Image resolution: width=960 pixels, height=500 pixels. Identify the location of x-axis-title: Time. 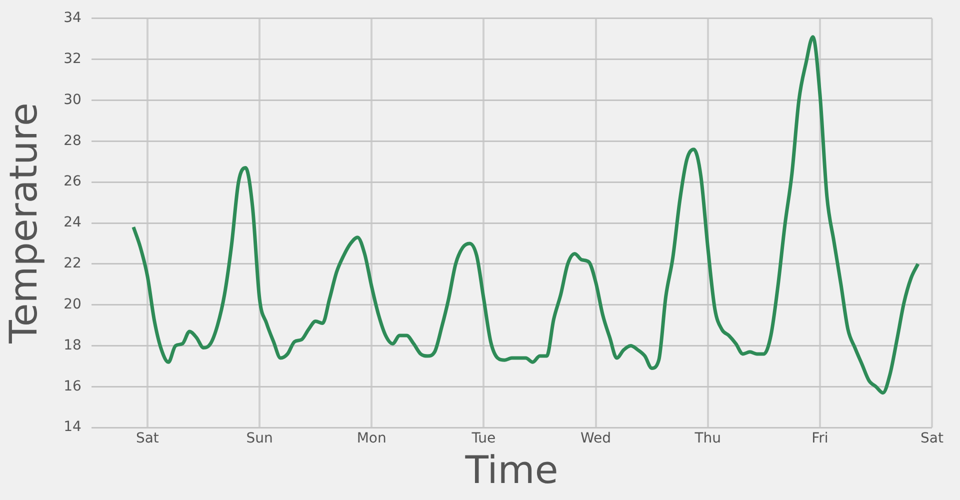
(511, 470).